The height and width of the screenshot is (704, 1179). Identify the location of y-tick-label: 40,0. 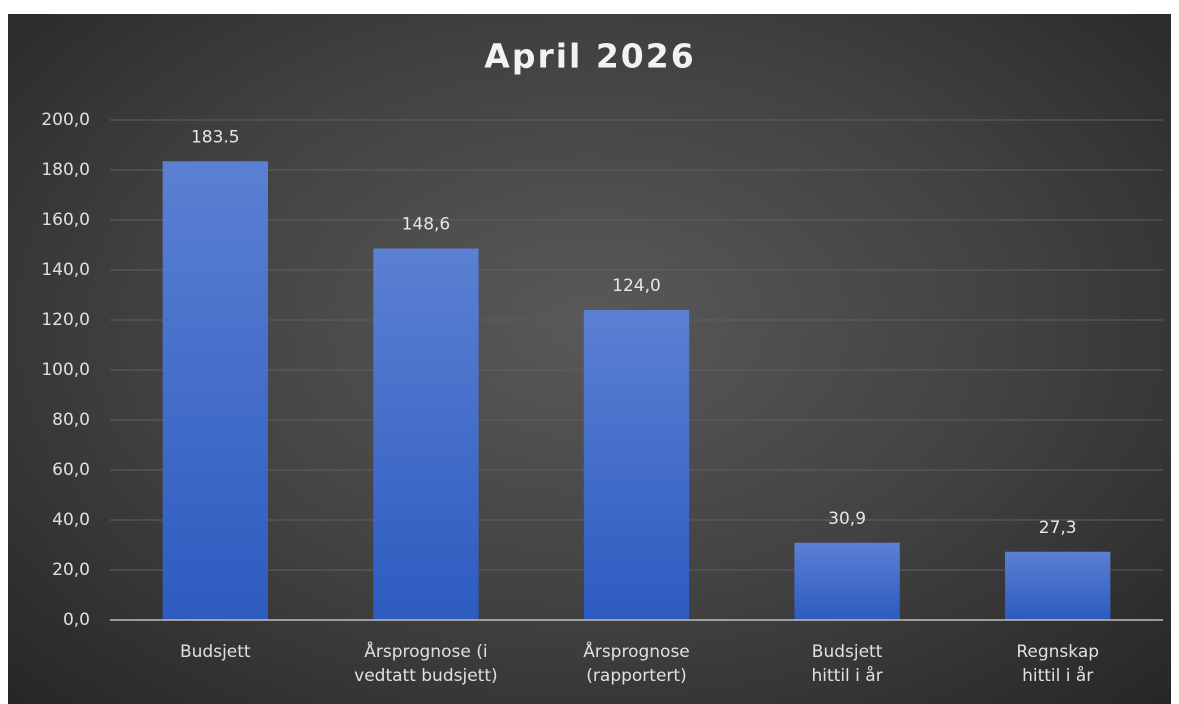
(71, 520).